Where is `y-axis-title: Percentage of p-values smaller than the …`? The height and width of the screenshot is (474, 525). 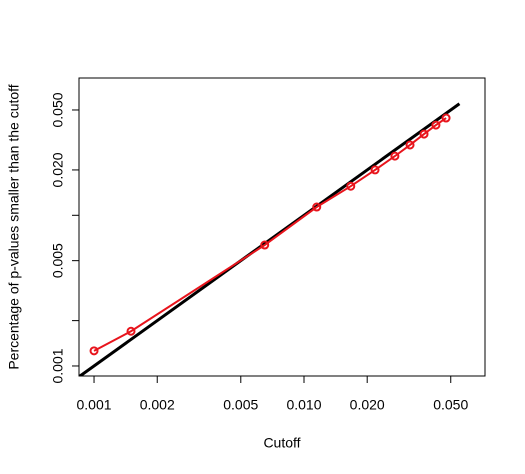
y-axis-title: Percentage of p-values smaller than the … is located at coordinates (14, 226).